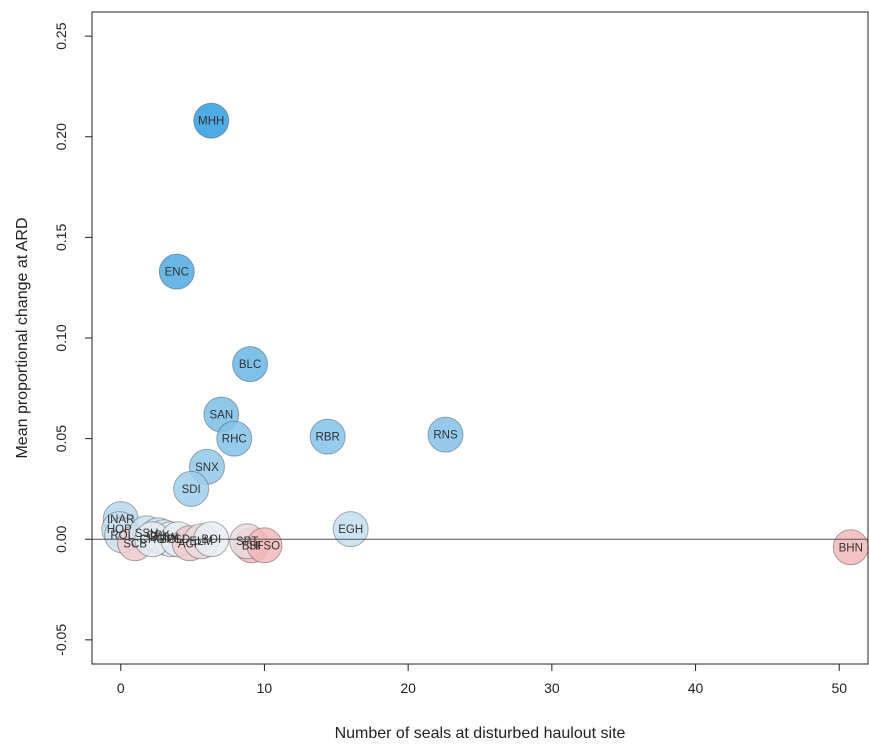 The image size is (869, 744). I want to click on point-label: EGH, so click(350, 530).